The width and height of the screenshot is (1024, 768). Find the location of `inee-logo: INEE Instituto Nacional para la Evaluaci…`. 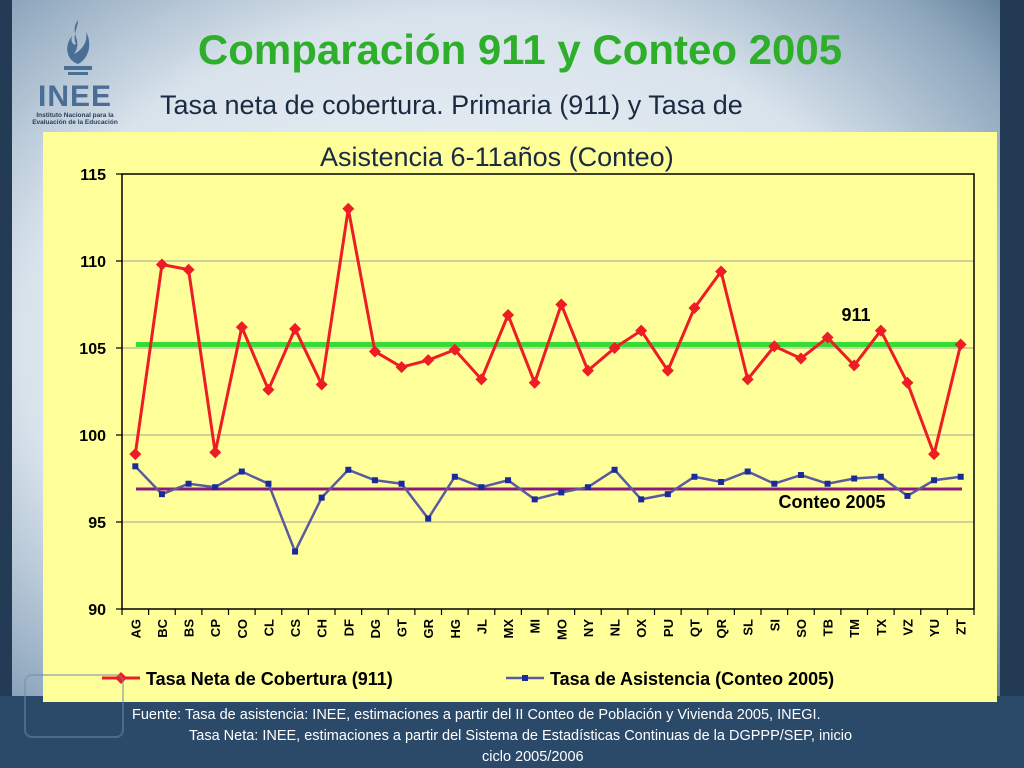

inee-logo: INEE Instituto Nacional para la Evaluaci… is located at coordinates (75, 74).